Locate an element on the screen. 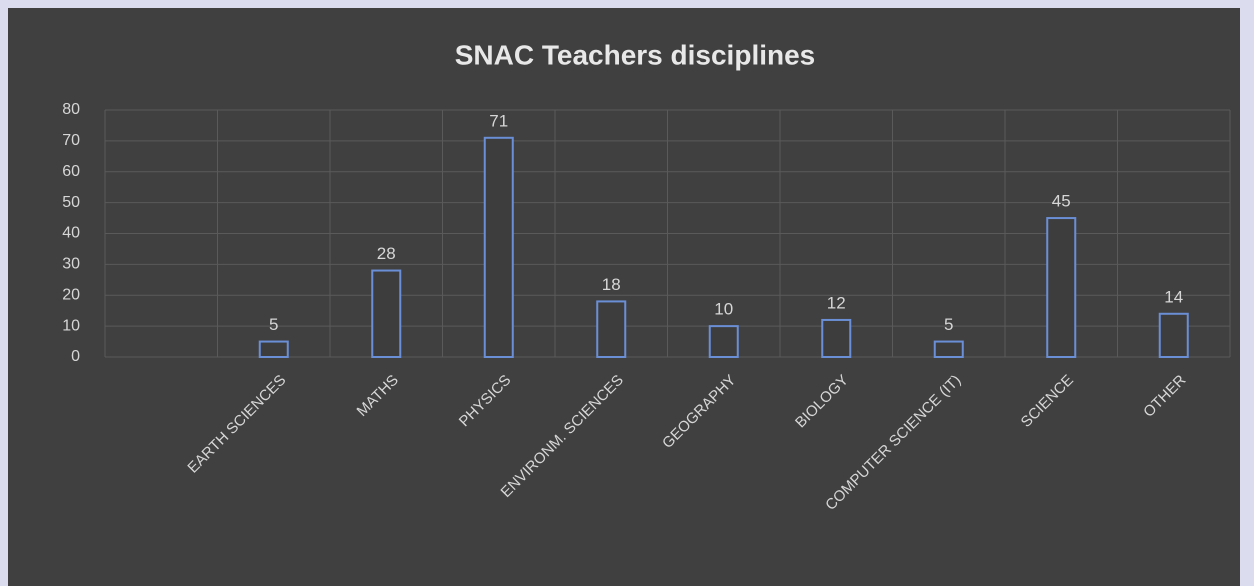 This screenshot has width=1254, height=586. data-label: 28 is located at coordinates (386, 253).